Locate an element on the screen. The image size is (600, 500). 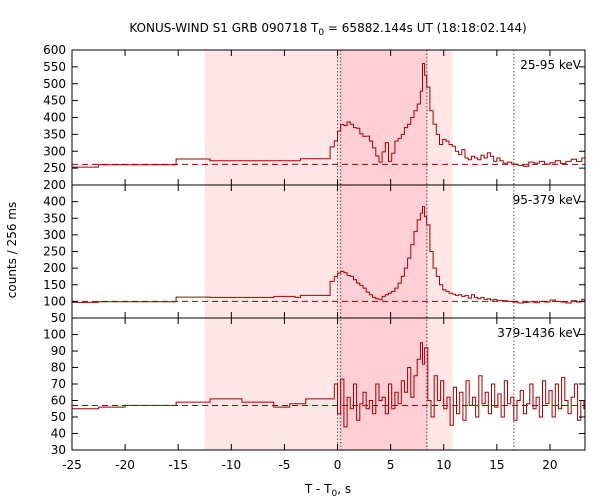
x-tick-label: 0 is located at coordinates (338, 465).